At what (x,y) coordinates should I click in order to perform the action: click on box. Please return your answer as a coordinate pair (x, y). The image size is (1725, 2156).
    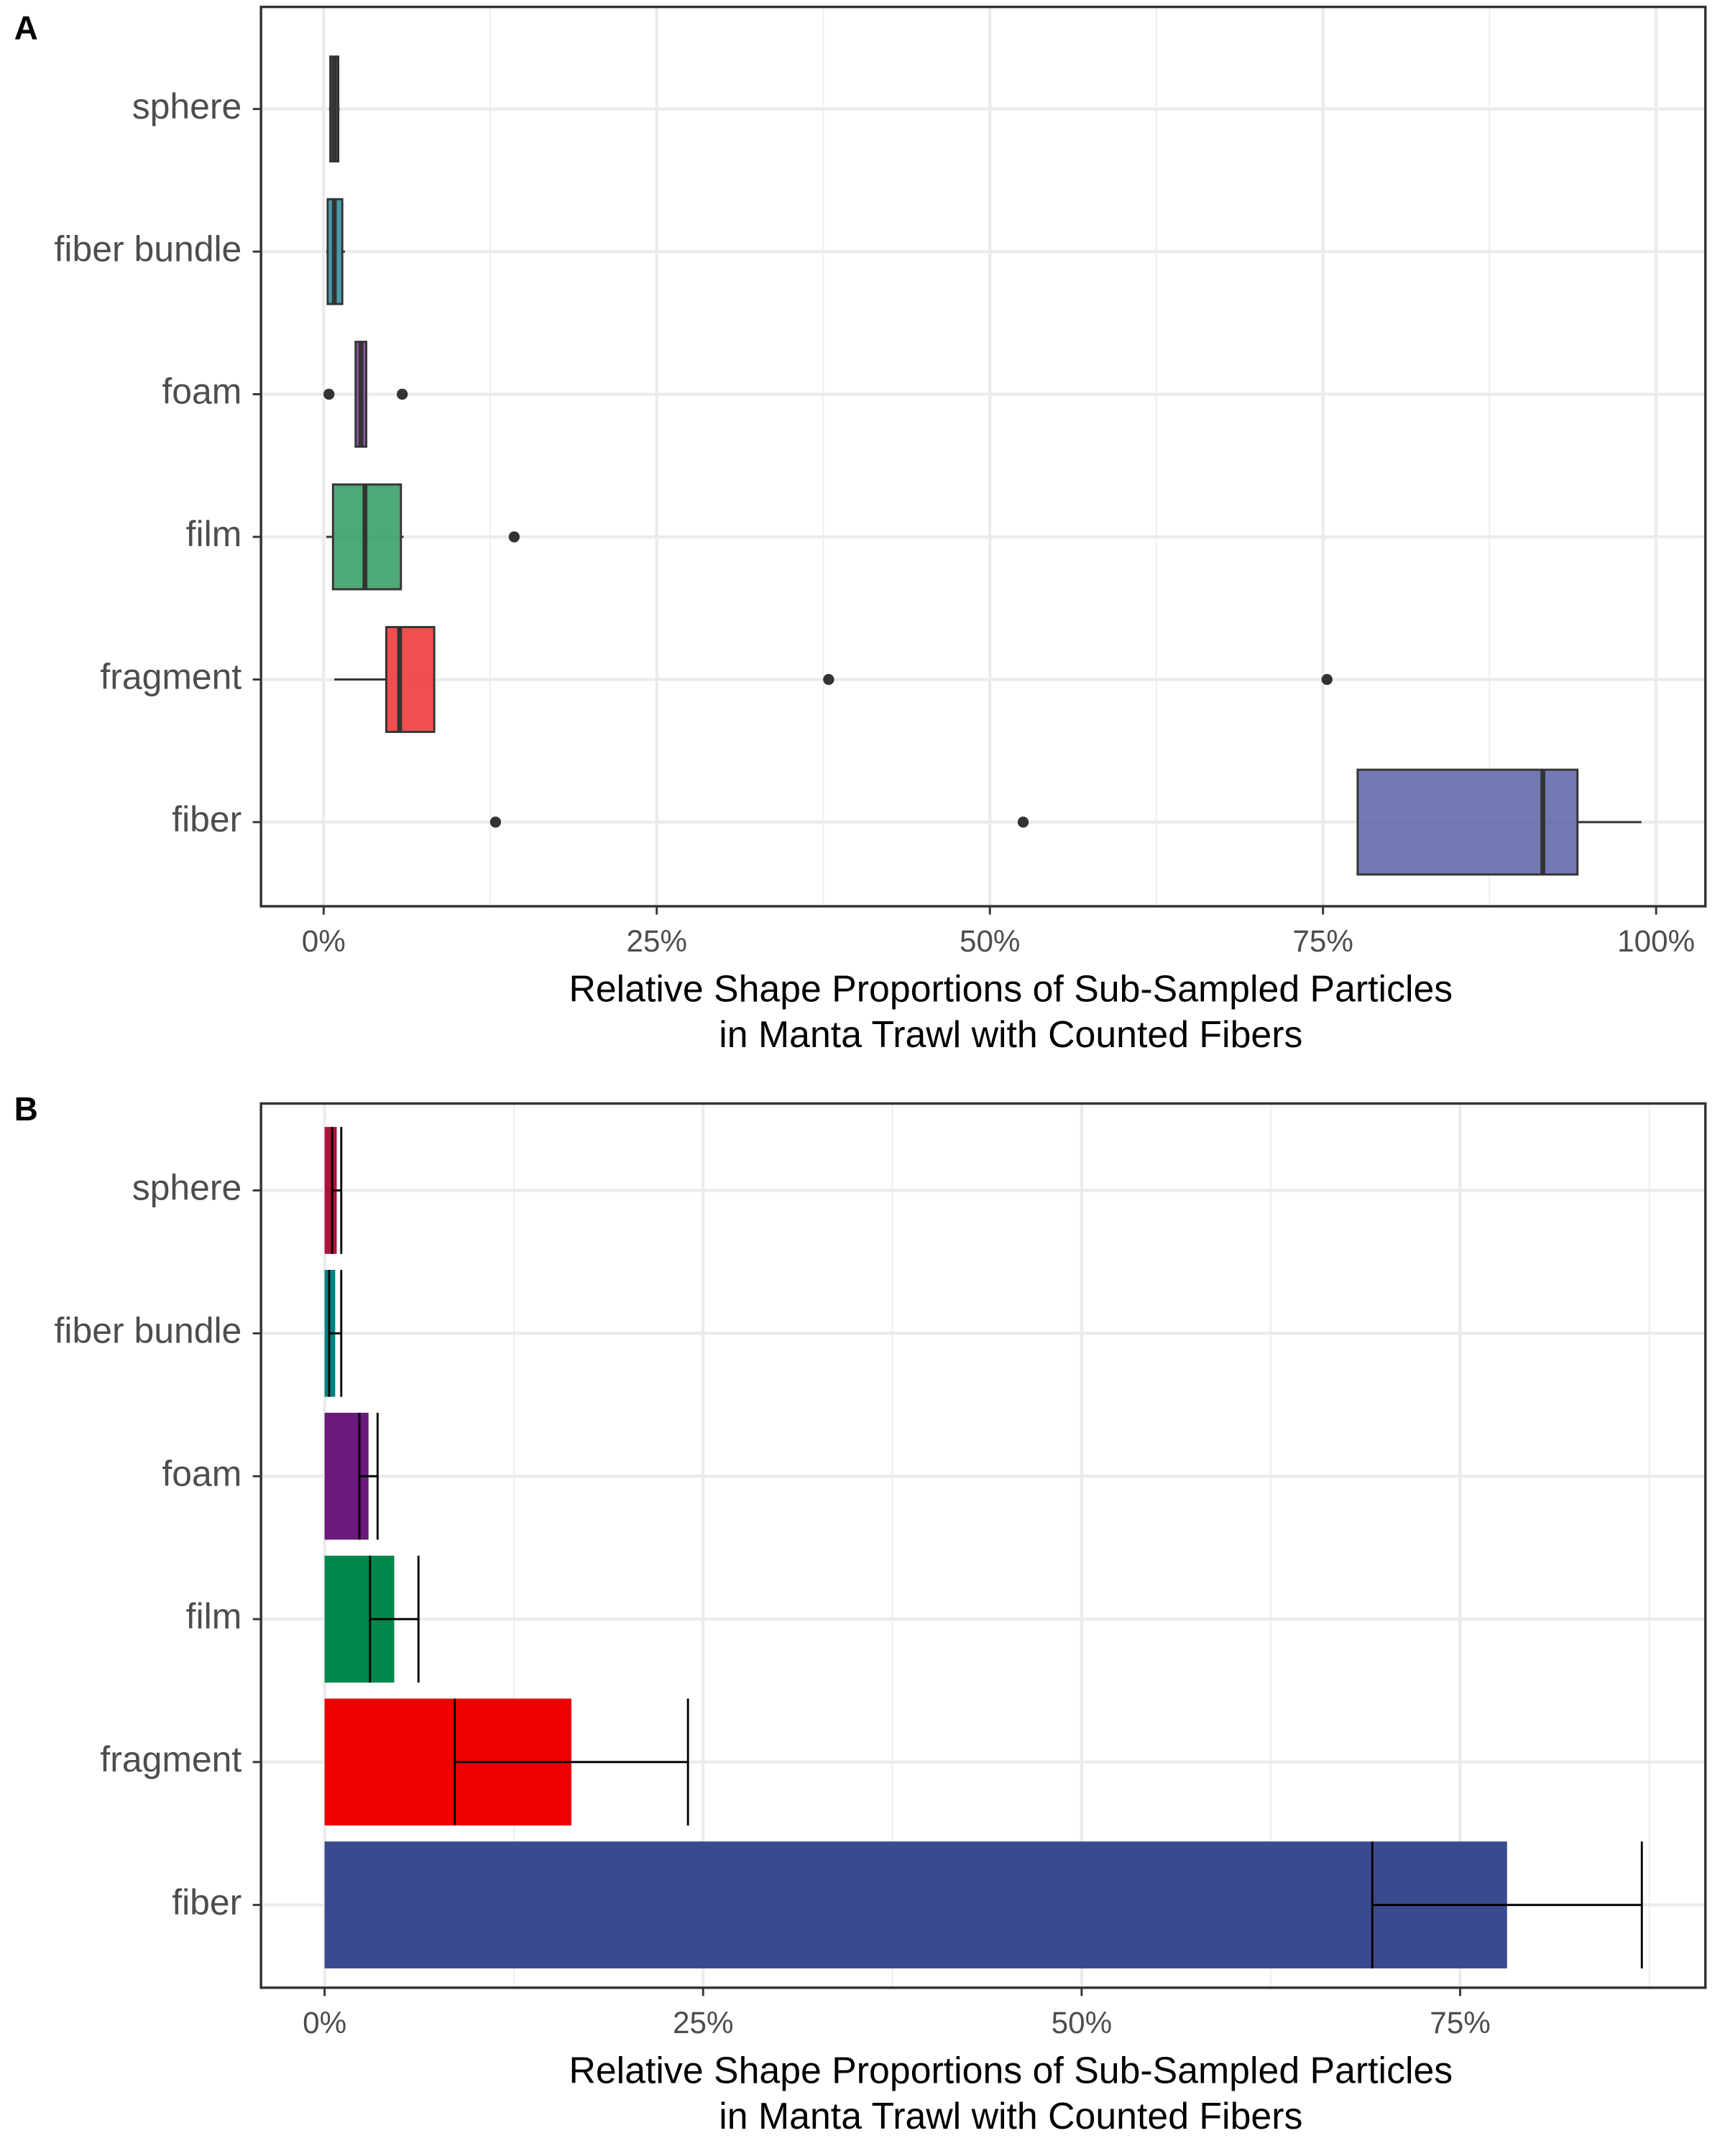
    Looking at the image, I should click on (410, 679).